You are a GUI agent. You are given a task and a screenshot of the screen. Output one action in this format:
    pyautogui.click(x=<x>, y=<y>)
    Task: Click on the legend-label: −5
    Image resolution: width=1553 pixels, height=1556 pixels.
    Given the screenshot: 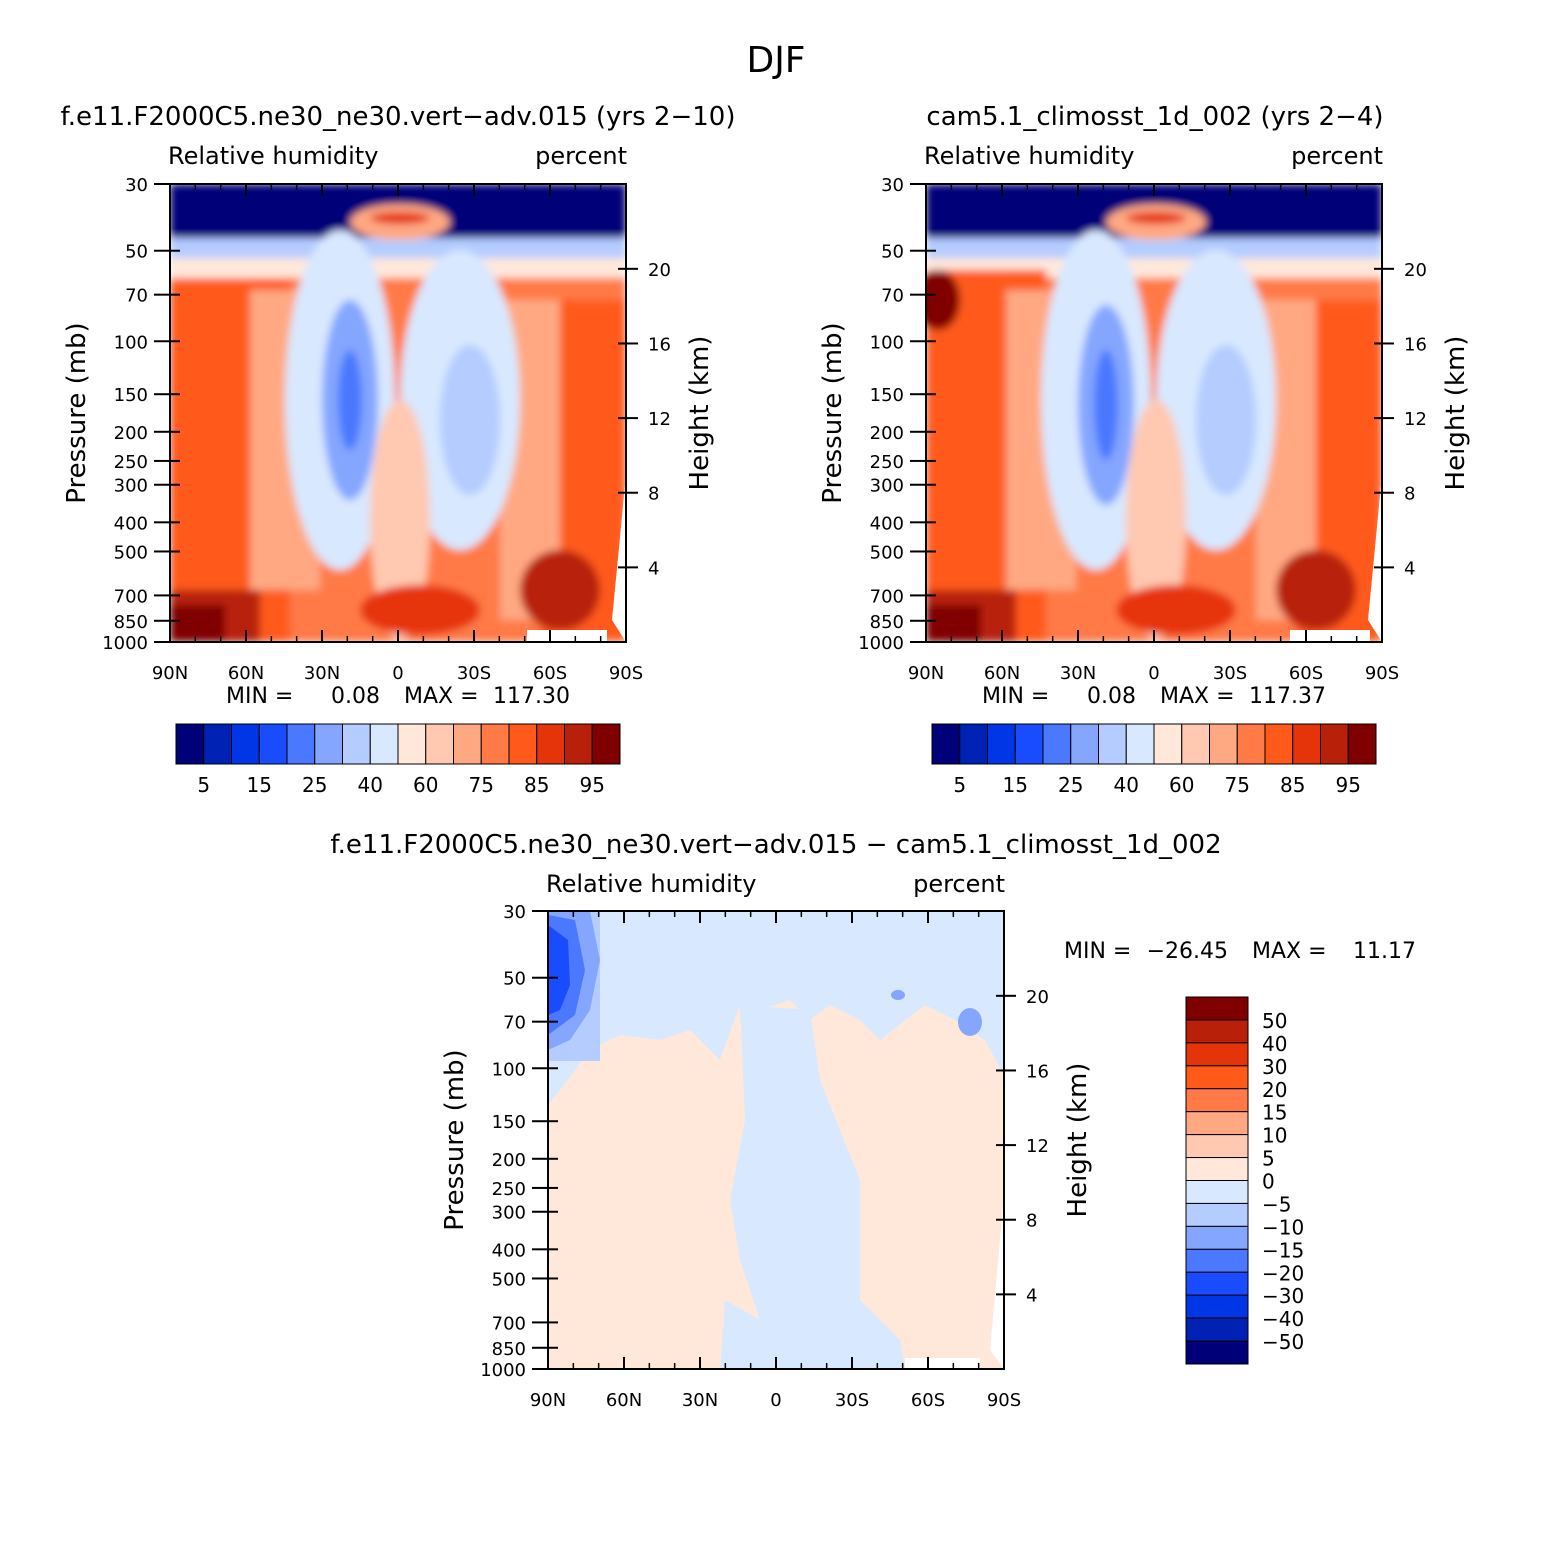 What is the action you would take?
    pyautogui.click(x=1276, y=1204)
    